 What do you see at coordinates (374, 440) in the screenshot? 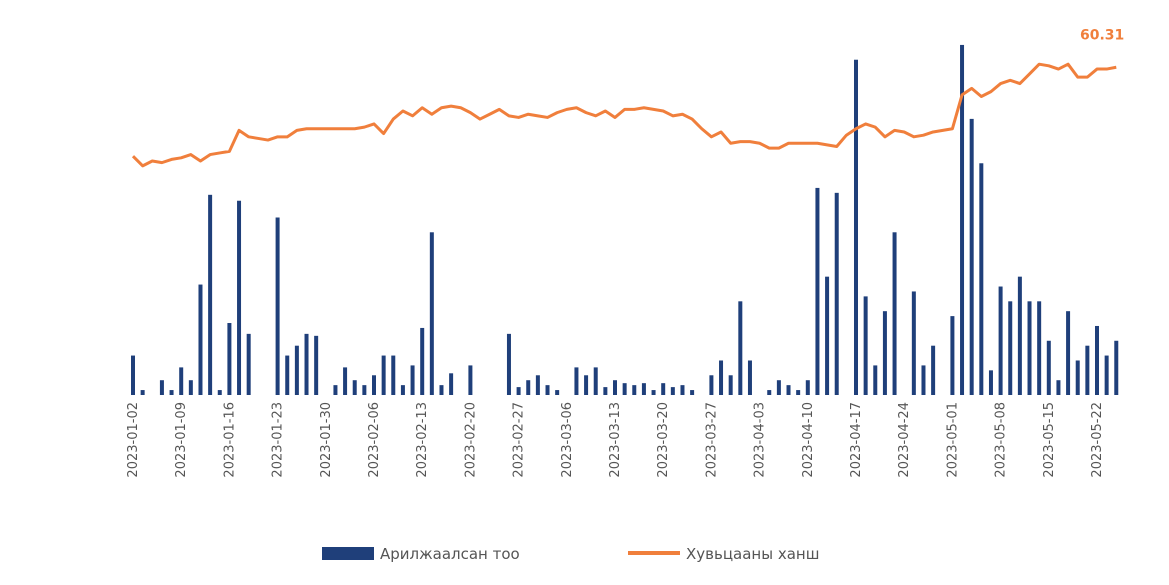
I see `x-tick-label: 2023-02-06` at bounding box center [374, 440].